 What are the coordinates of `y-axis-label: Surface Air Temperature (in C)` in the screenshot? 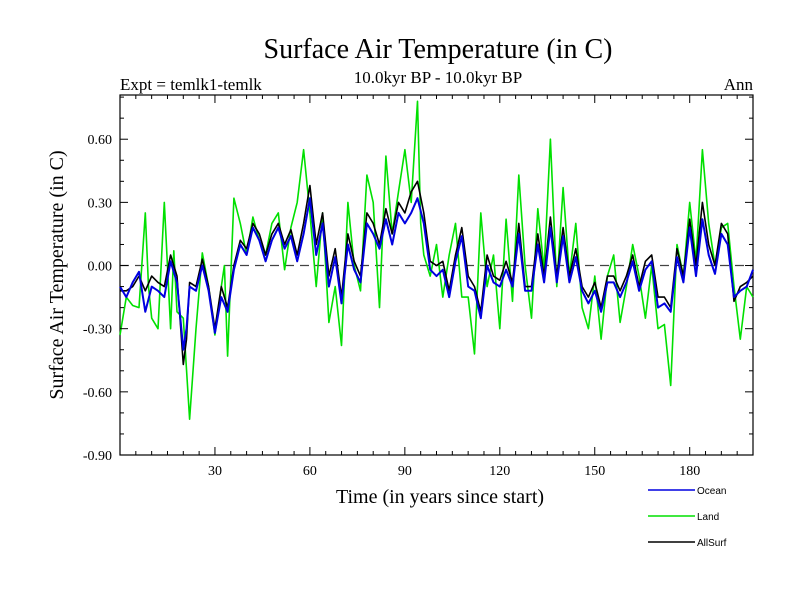 It's located at (57, 274).